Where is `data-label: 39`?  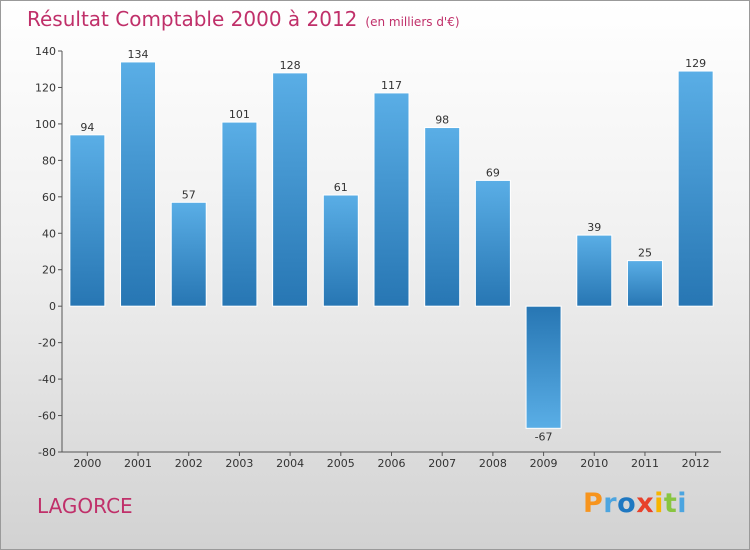 data-label: 39 is located at coordinates (594, 227).